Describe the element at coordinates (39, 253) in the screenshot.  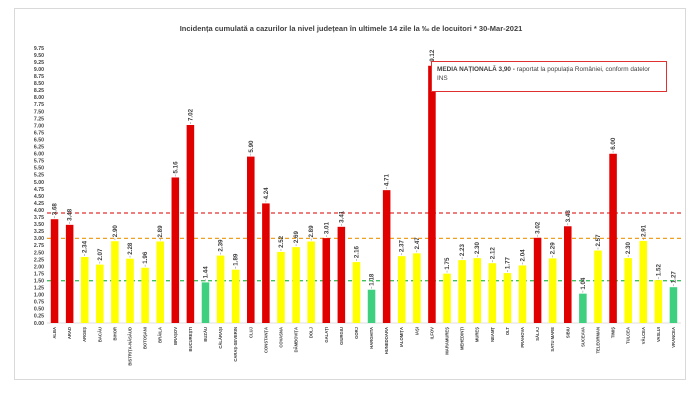
I see `y-tick-label: 2.50` at that location.